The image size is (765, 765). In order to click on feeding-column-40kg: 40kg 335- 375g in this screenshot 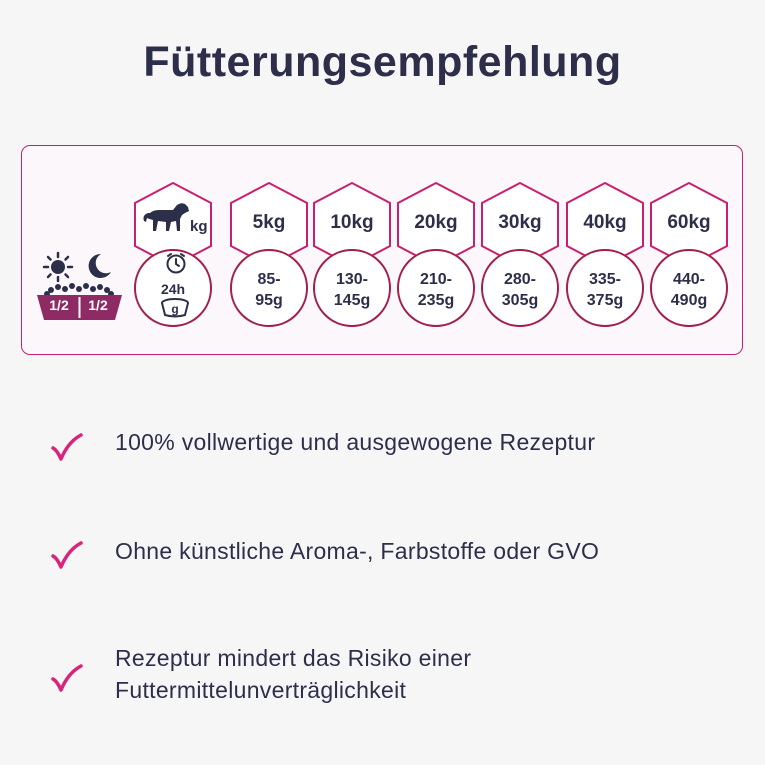, I will do `click(605, 255)`.